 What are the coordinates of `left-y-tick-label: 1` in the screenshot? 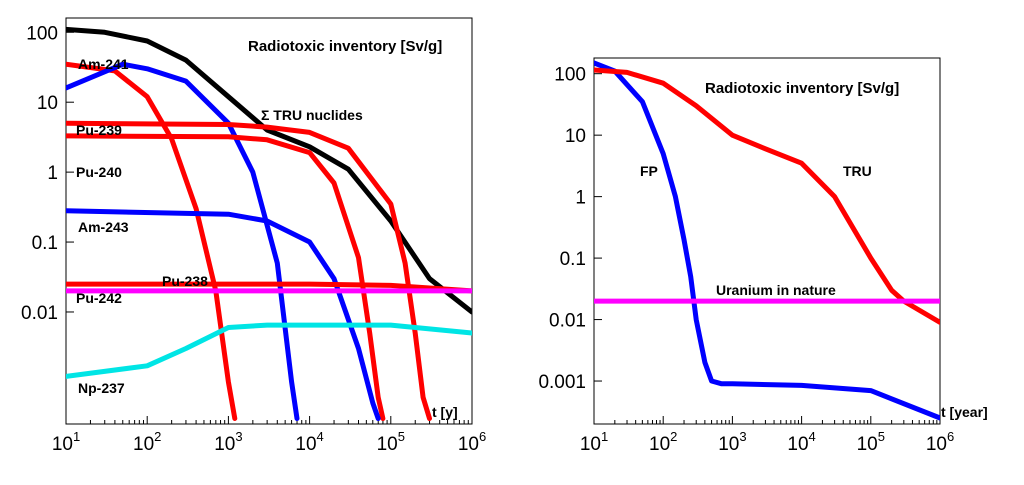 It's located at (52, 173).